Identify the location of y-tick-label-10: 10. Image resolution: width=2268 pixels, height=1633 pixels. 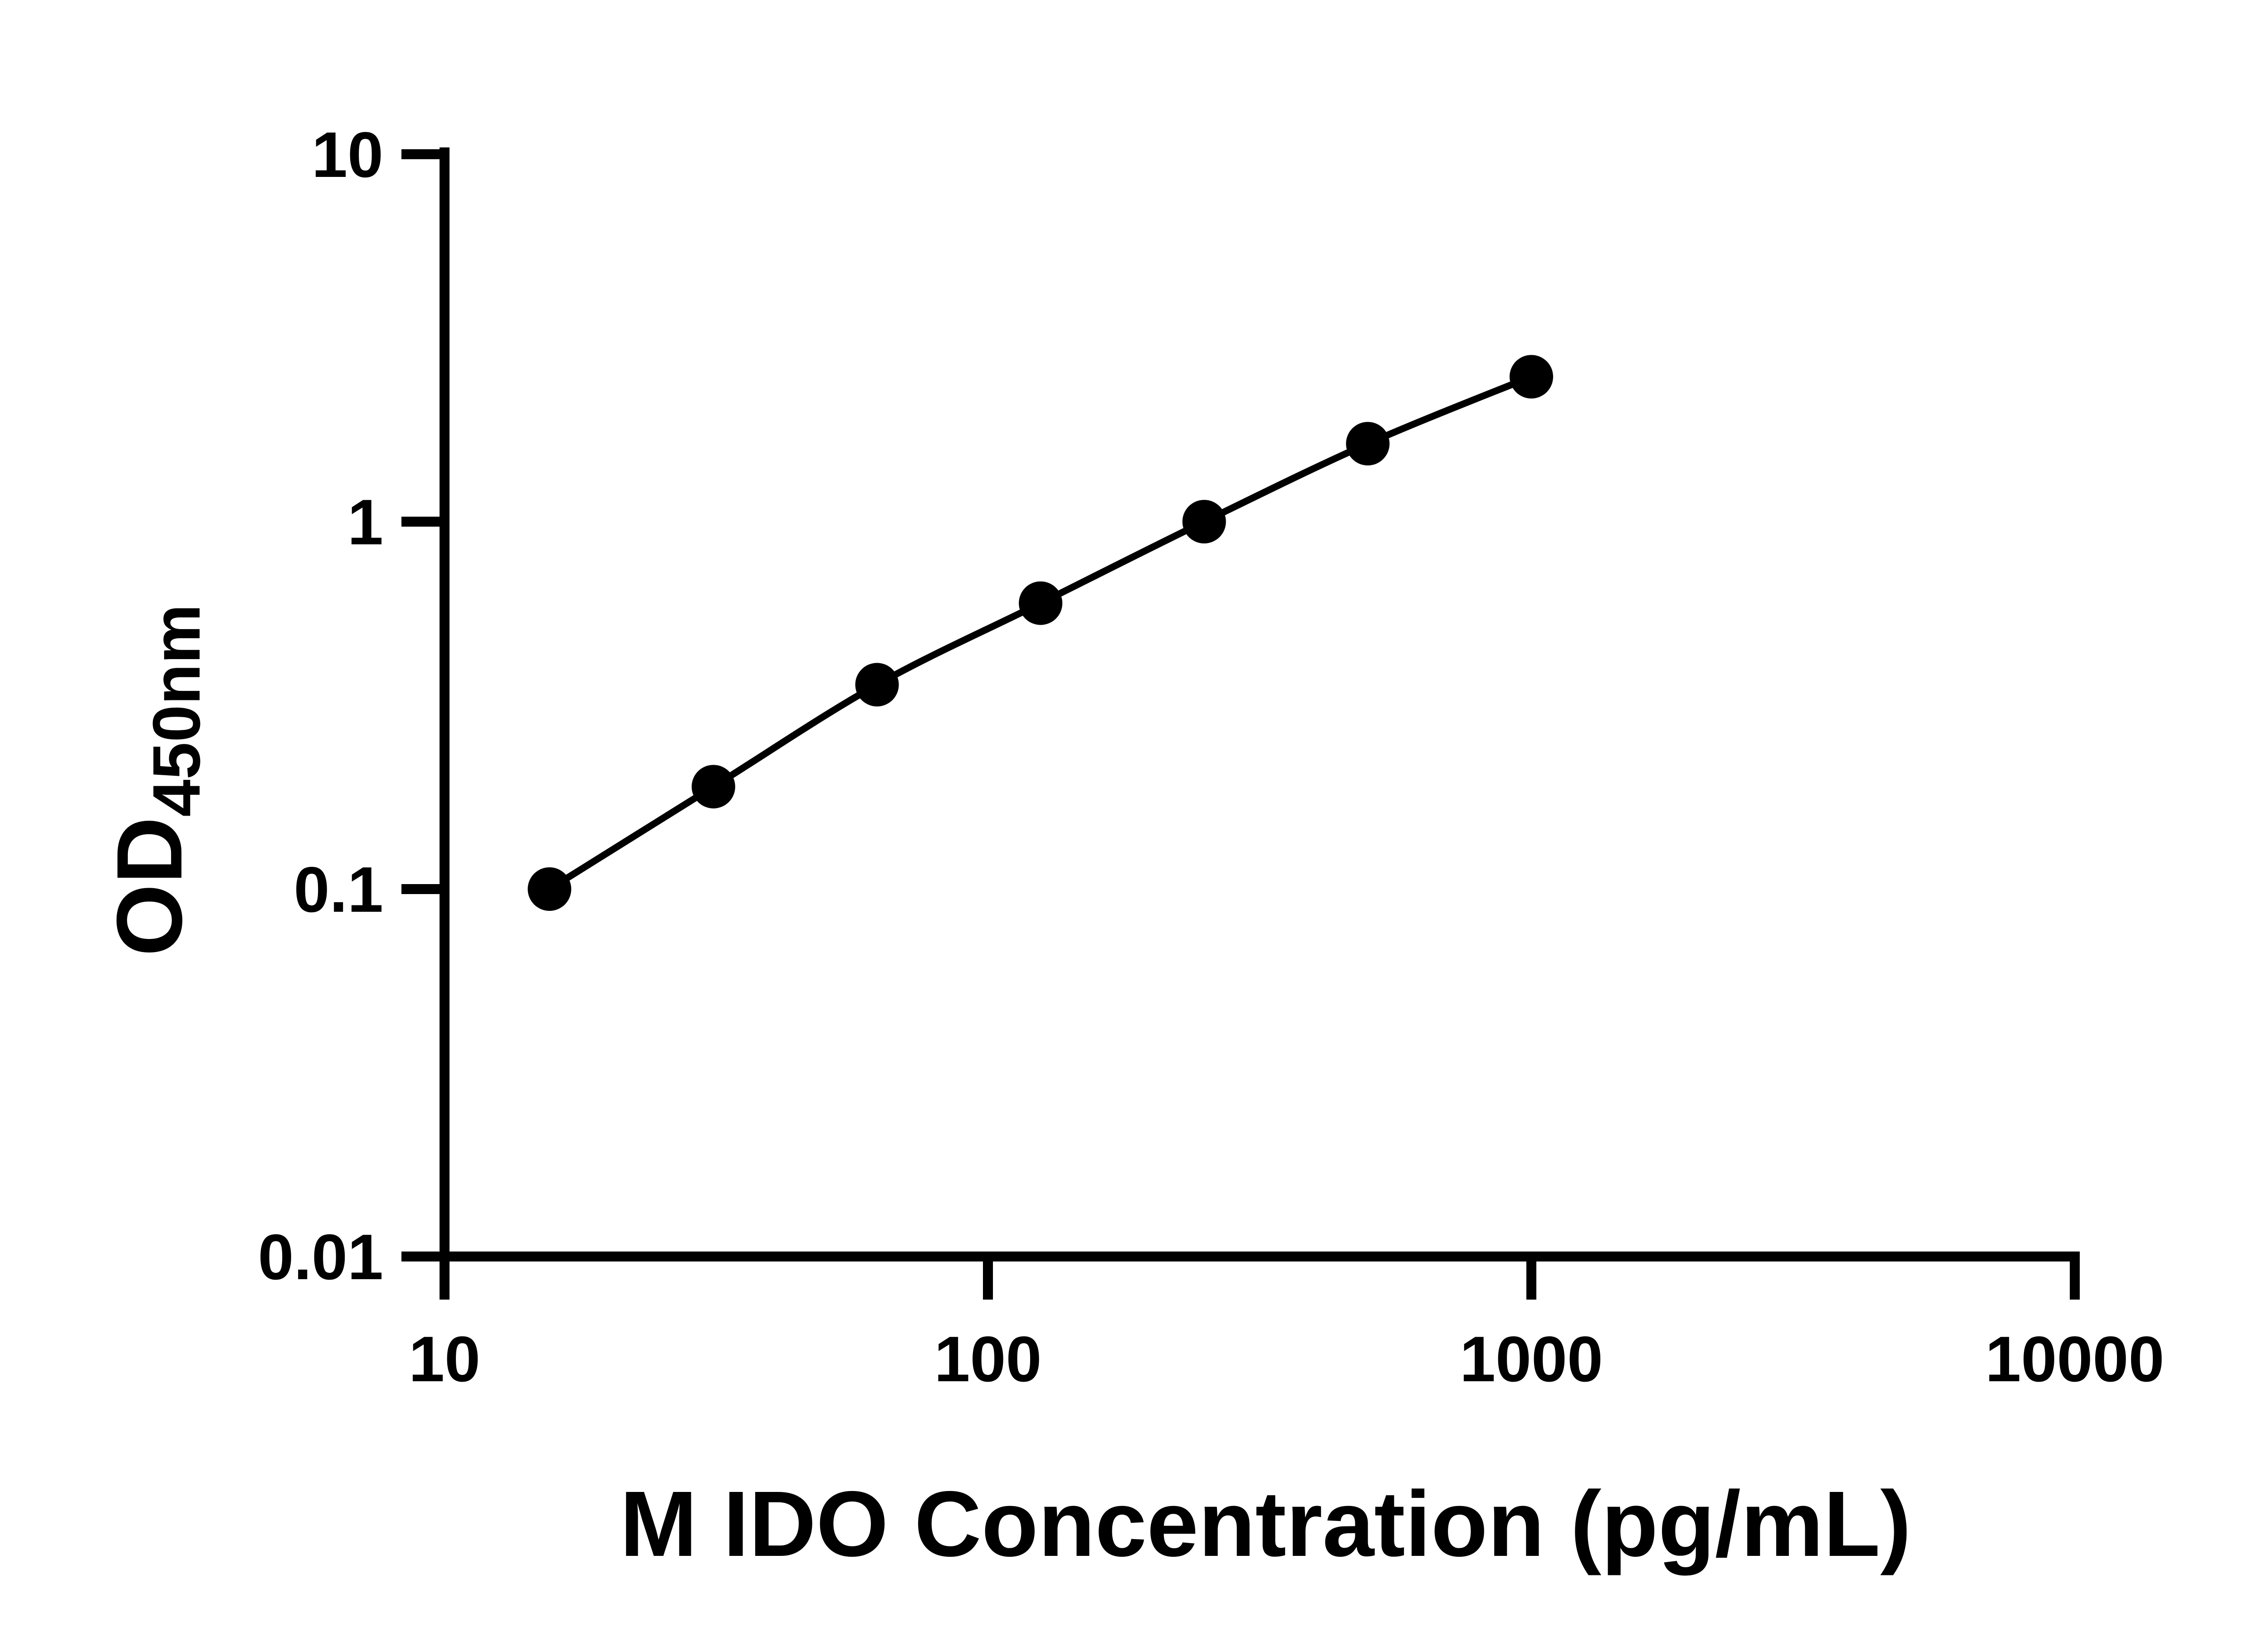
(347, 155).